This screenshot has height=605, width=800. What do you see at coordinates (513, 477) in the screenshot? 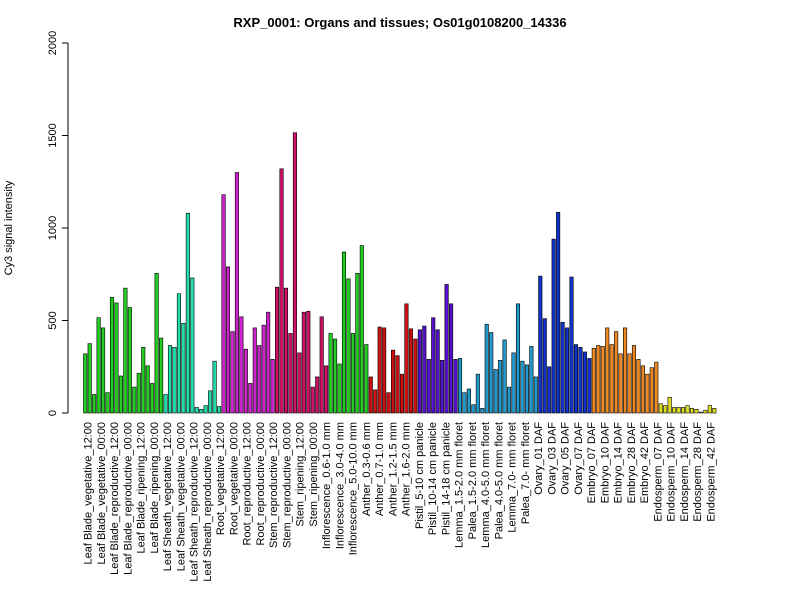
I see `x-category-label: Lemma_7.0- mm floret` at bounding box center [513, 477].